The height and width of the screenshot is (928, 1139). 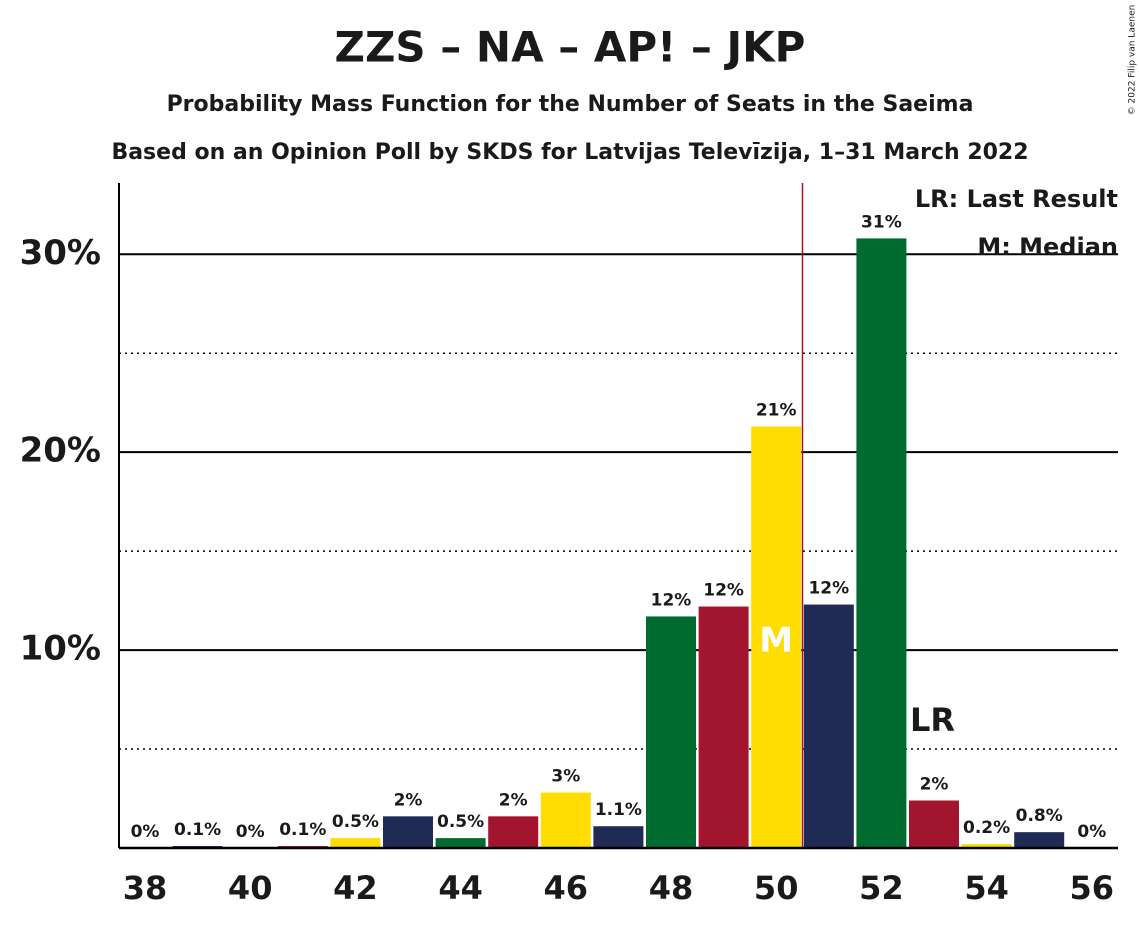 I want to click on value-label: 31%, so click(x=881, y=222).